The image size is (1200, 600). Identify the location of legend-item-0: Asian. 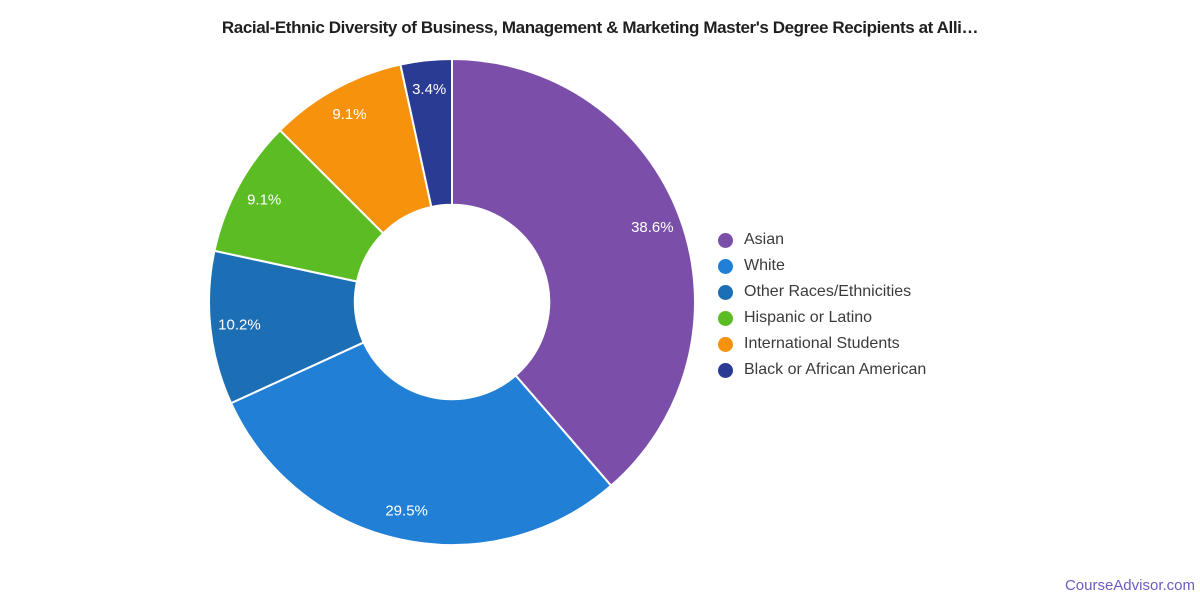
(822, 240).